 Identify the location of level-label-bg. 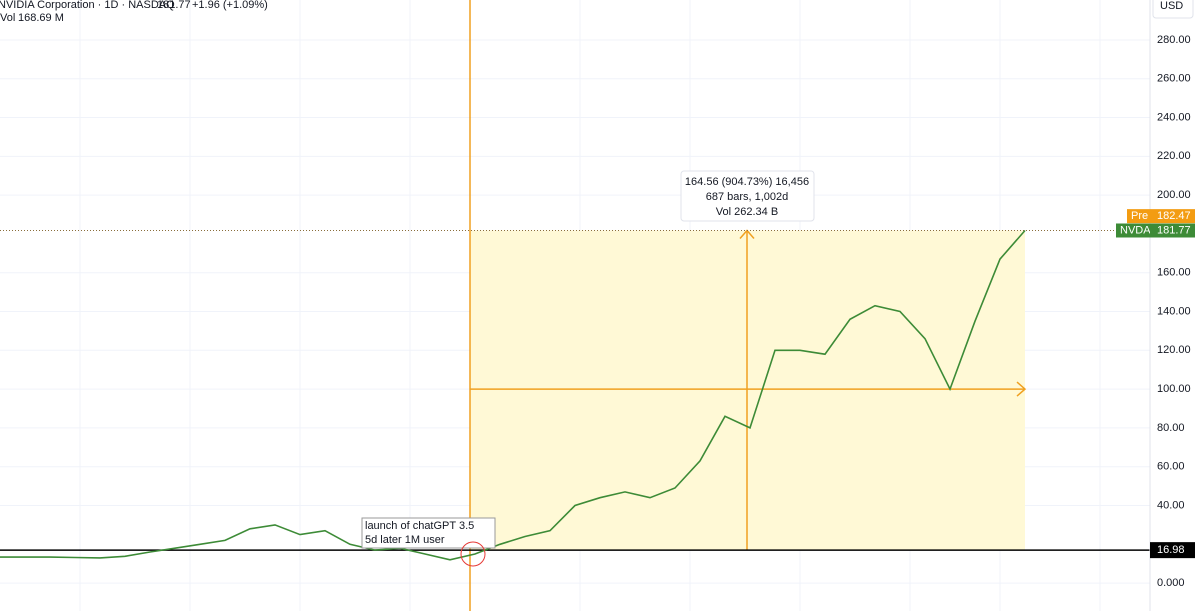
(1172, 550).